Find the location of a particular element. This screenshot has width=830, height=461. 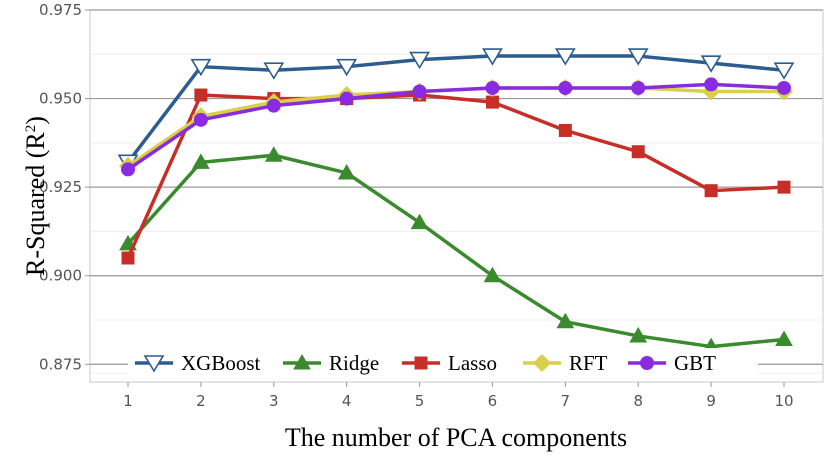

y-axis-title-superscript: 2 is located at coordinates (31, 129).